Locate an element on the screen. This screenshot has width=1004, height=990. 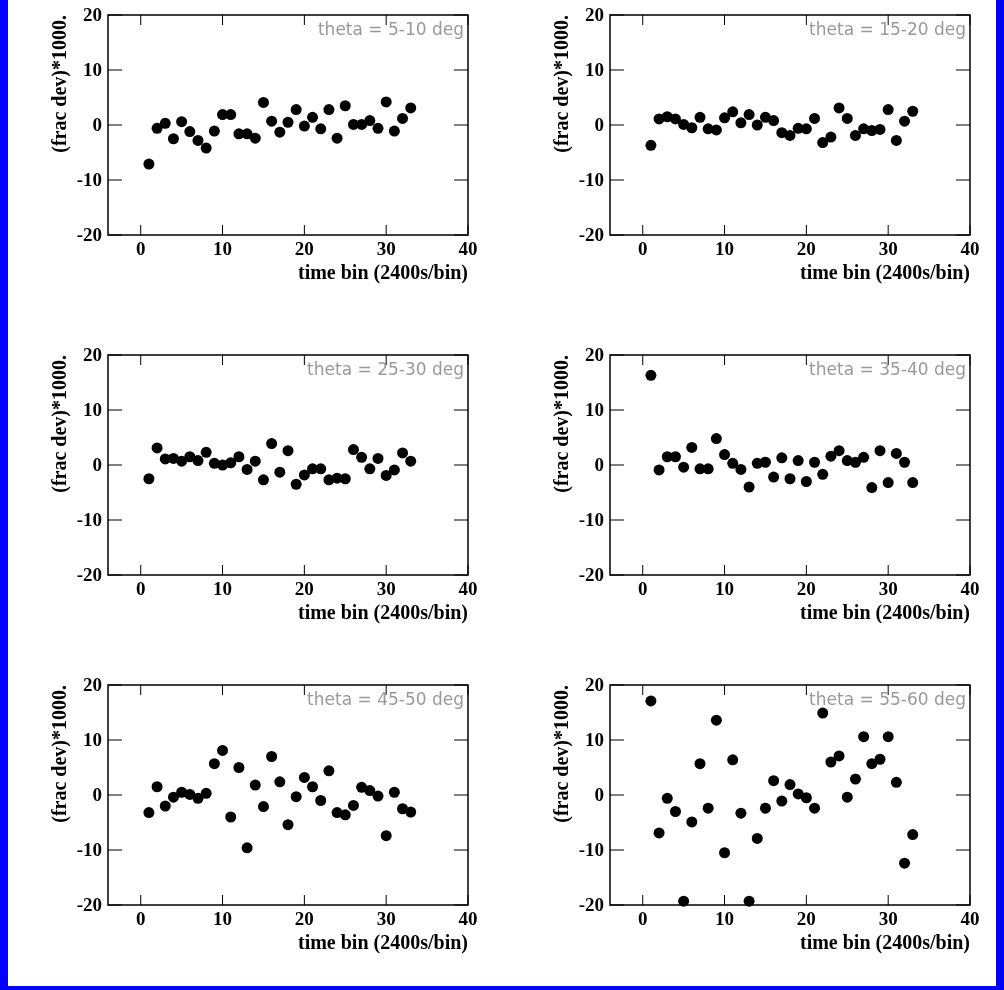
chart-title: theta = 55-60 deg is located at coordinates (887, 699).